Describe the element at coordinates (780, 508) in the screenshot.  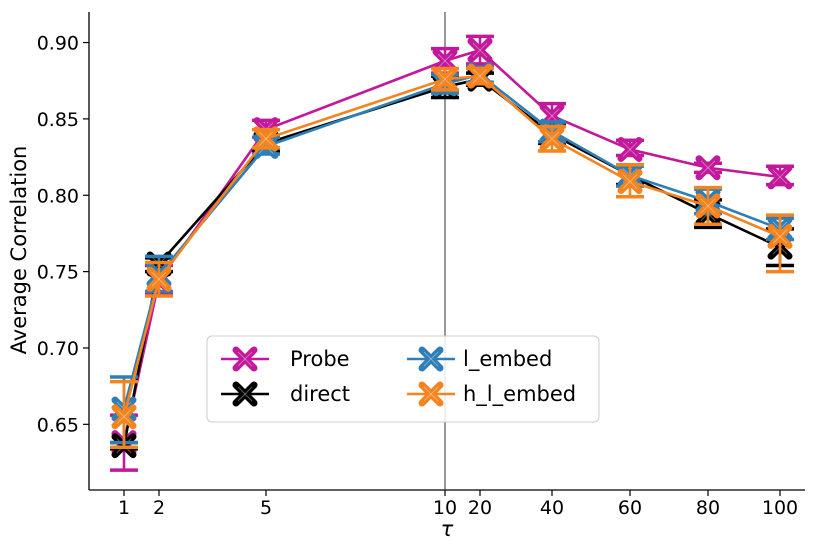
I see `x-tick-label: 100` at that location.